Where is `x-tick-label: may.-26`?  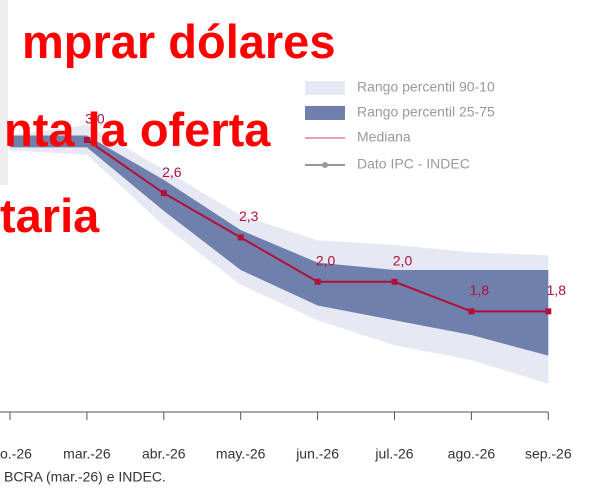 x-tick-label: may.-26 is located at coordinates (241, 454).